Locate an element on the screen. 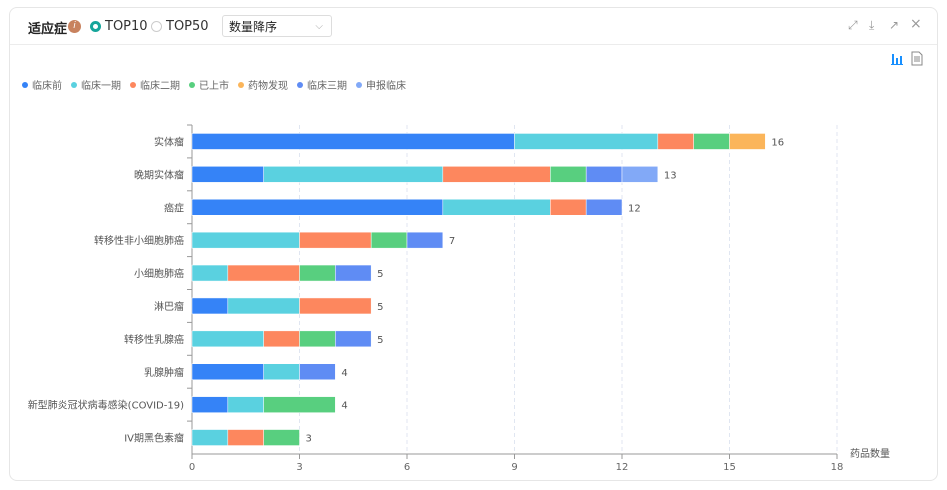 This screenshot has height=490, width=947. legend-item: 临床一期 is located at coordinates (96, 84).